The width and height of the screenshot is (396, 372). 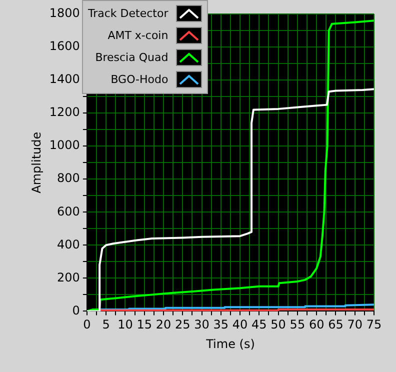 I want to click on legend-label: BGO-Hodo, so click(x=139, y=79).